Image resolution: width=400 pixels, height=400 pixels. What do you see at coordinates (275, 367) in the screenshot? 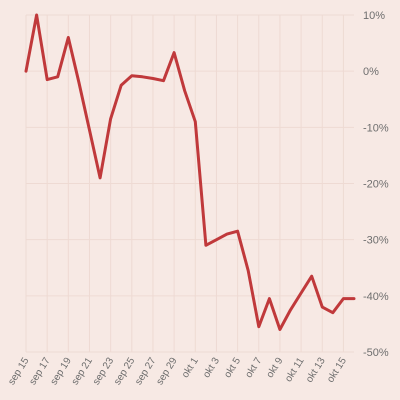
I see `x-tick-label: okt 9` at bounding box center [275, 367].